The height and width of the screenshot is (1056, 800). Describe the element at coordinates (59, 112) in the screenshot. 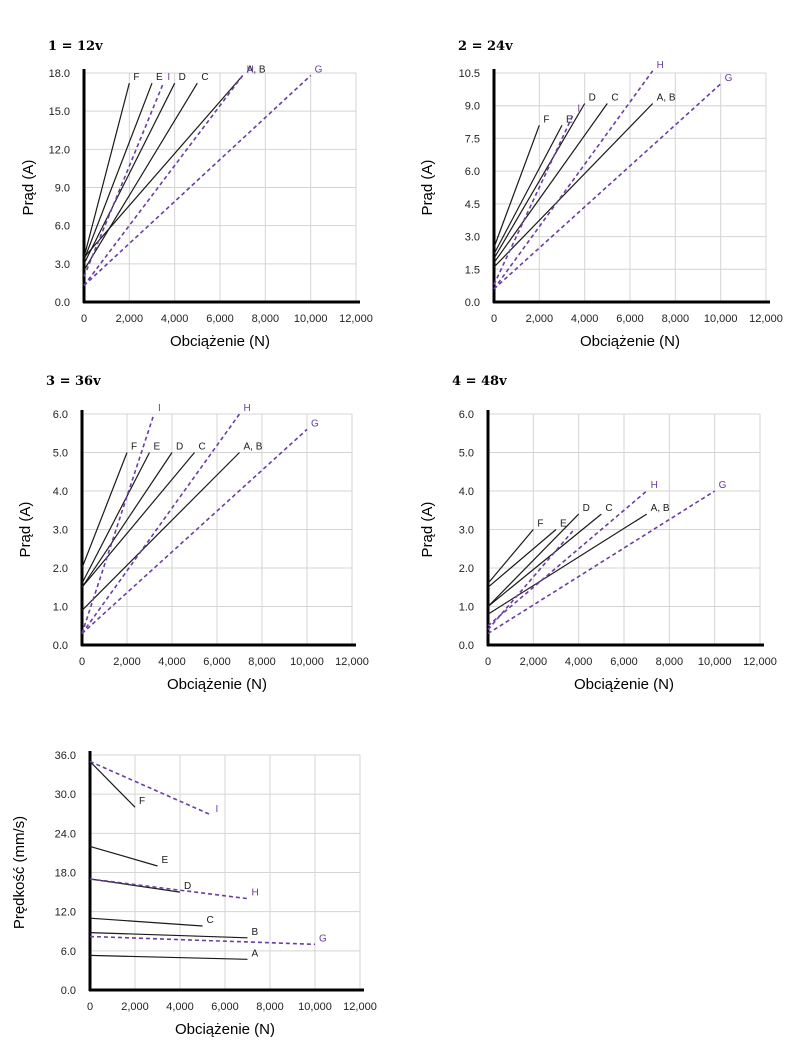

I see `y-tick-label: 15.0` at that location.